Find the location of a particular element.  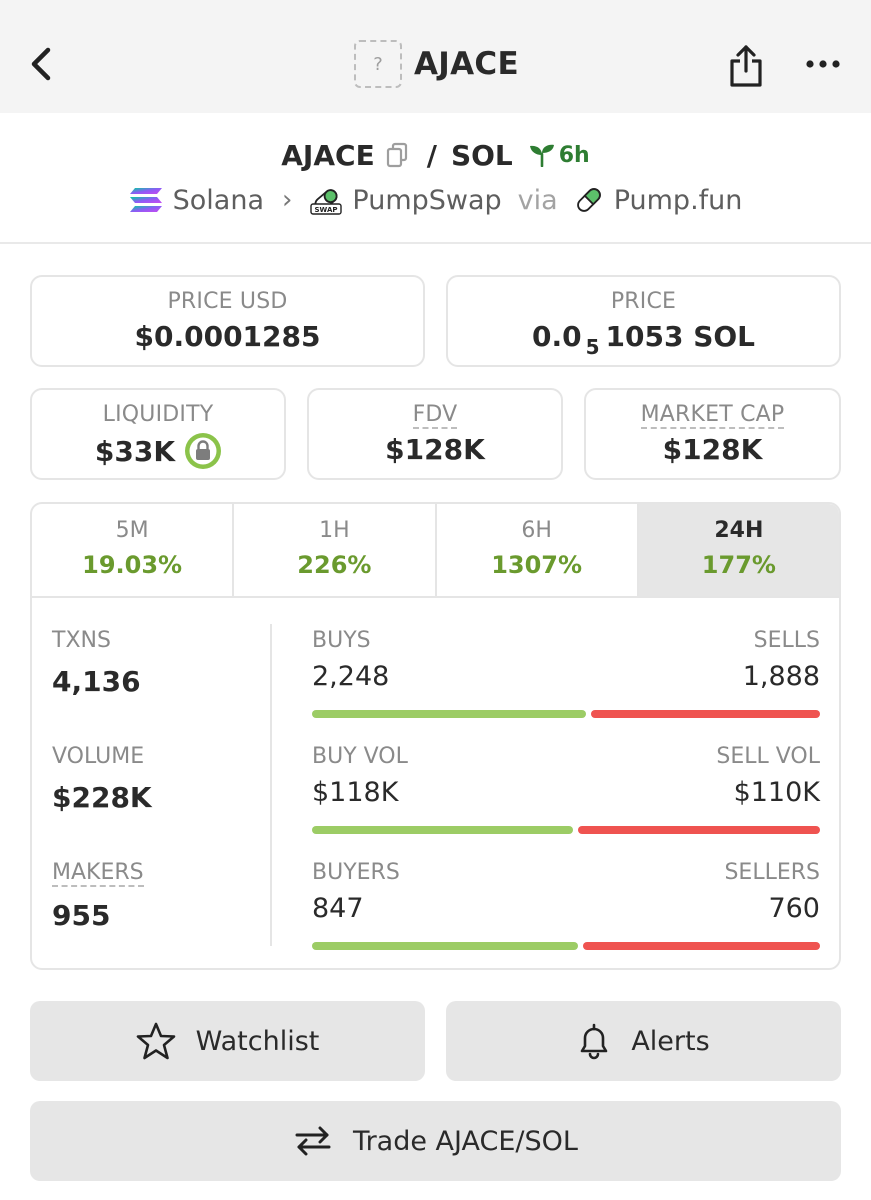

swap-arrows-icon is located at coordinates (313, 1141).